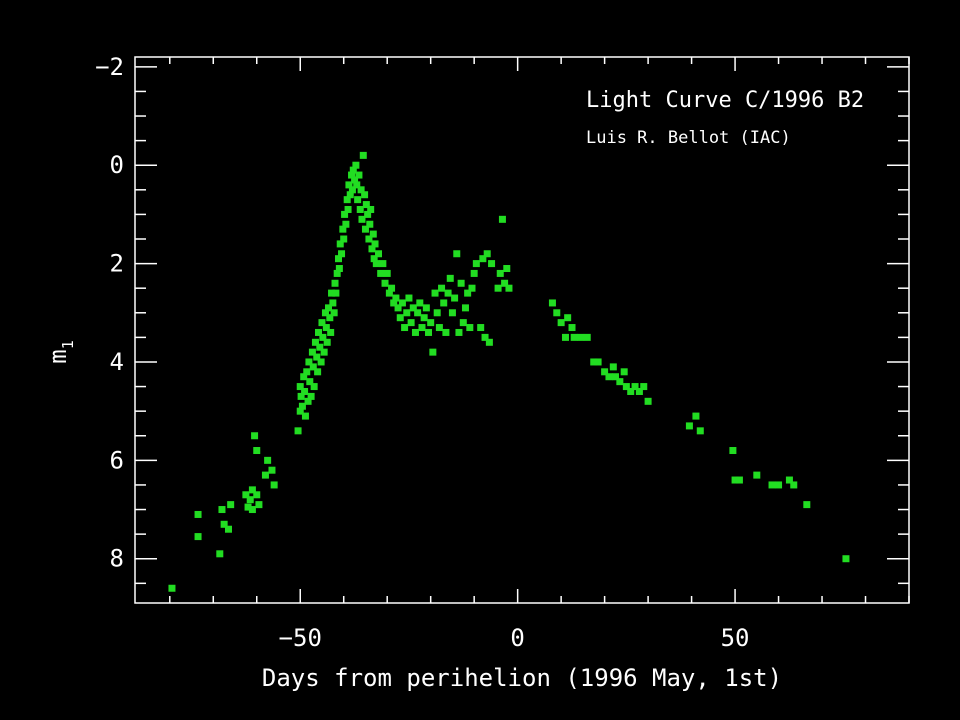 This screenshot has height=720, width=960. Describe the element at coordinates (68, 344) in the screenshot. I see `y-axis-label-subscript: 1` at that location.